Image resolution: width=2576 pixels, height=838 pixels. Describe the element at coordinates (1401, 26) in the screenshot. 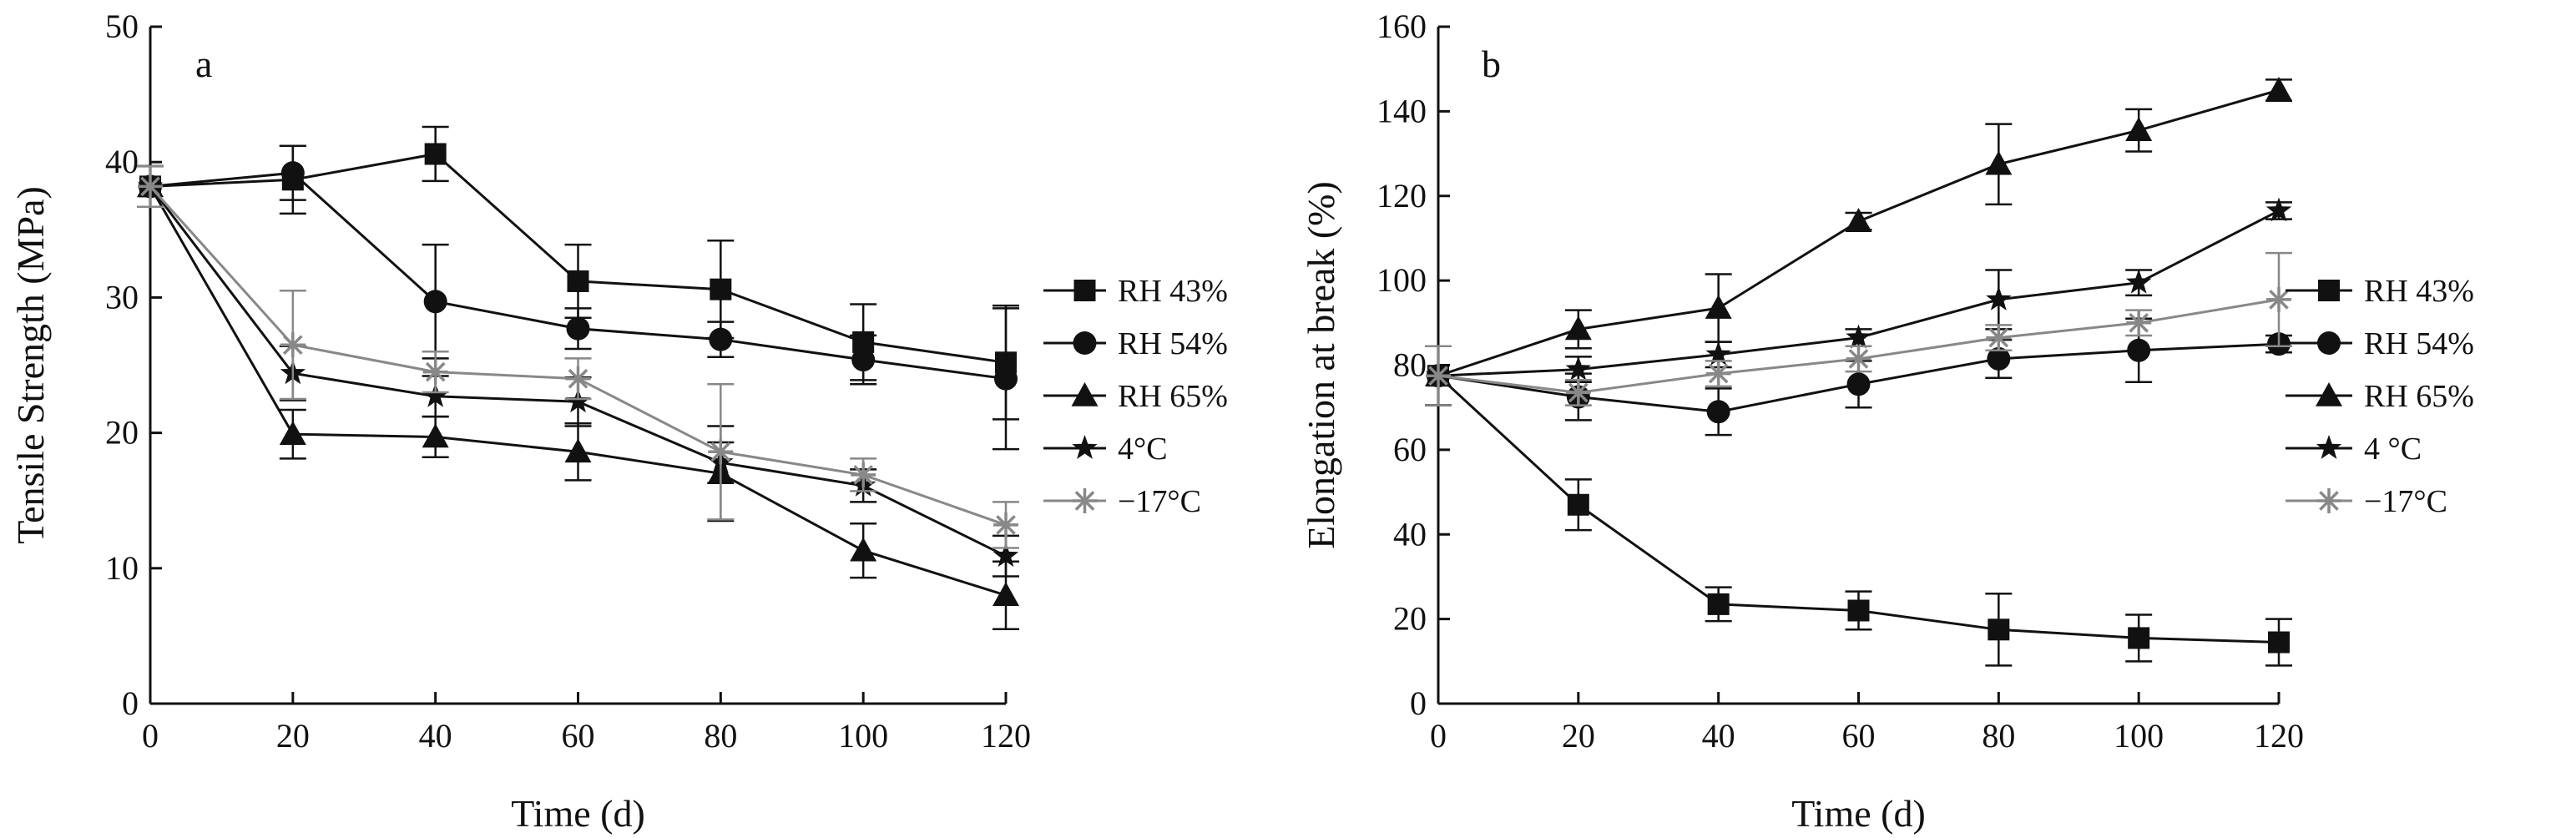

I see `y-tick-label: 160` at that location.